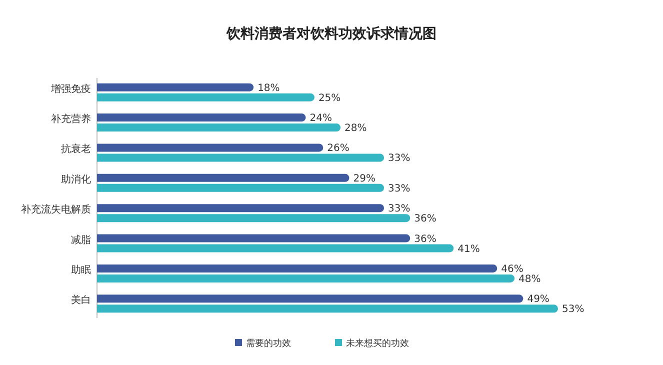 Image resolution: width=663 pixels, height=365 pixels. What do you see at coordinates (355, 128) in the screenshot?
I see `data-label: 28%` at bounding box center [355, 128].